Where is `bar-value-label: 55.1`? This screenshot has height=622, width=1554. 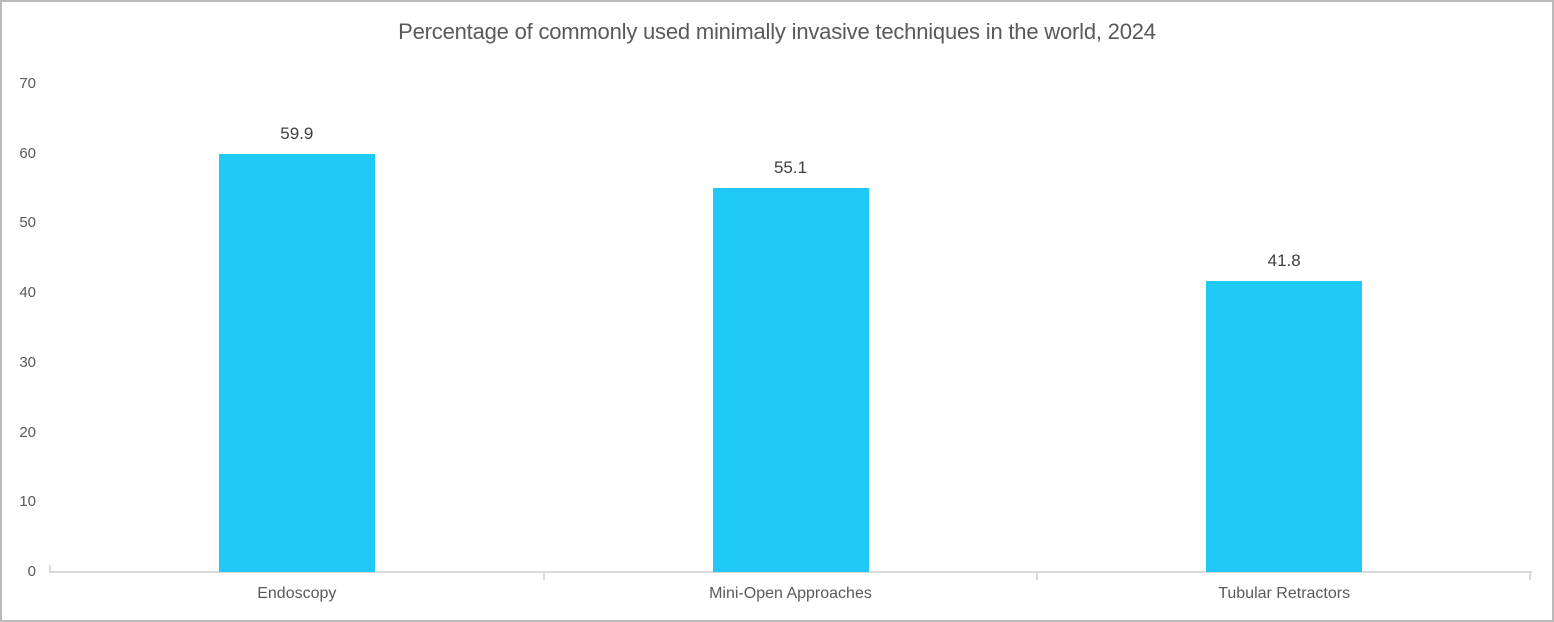 bar-value-label: 55.1 is located at coordinates (790, 167).